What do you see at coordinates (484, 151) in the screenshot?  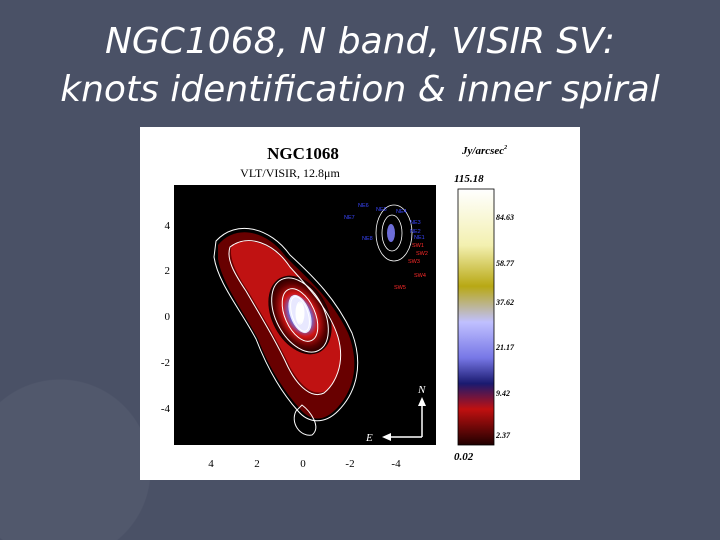 I see `colorbar-unit: Jy/arcsec2` at bounding box center [484, 151].